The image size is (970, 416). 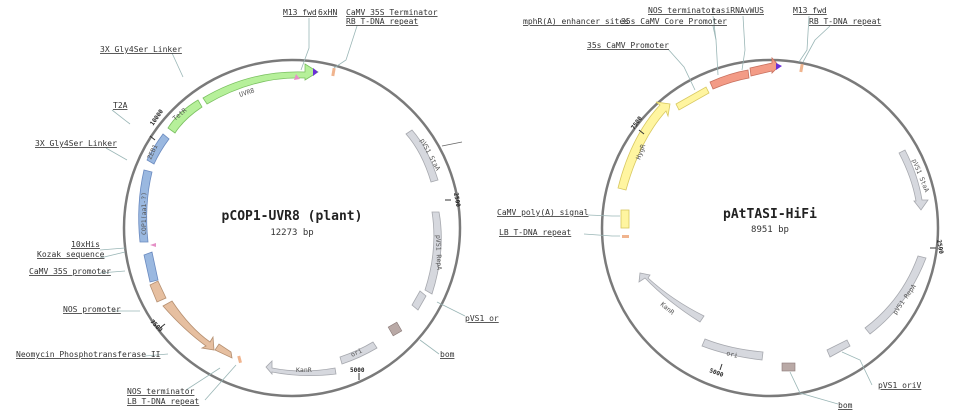 I want to click on label-nos-promoter: NOS promoter, so click(x=92, y=309).